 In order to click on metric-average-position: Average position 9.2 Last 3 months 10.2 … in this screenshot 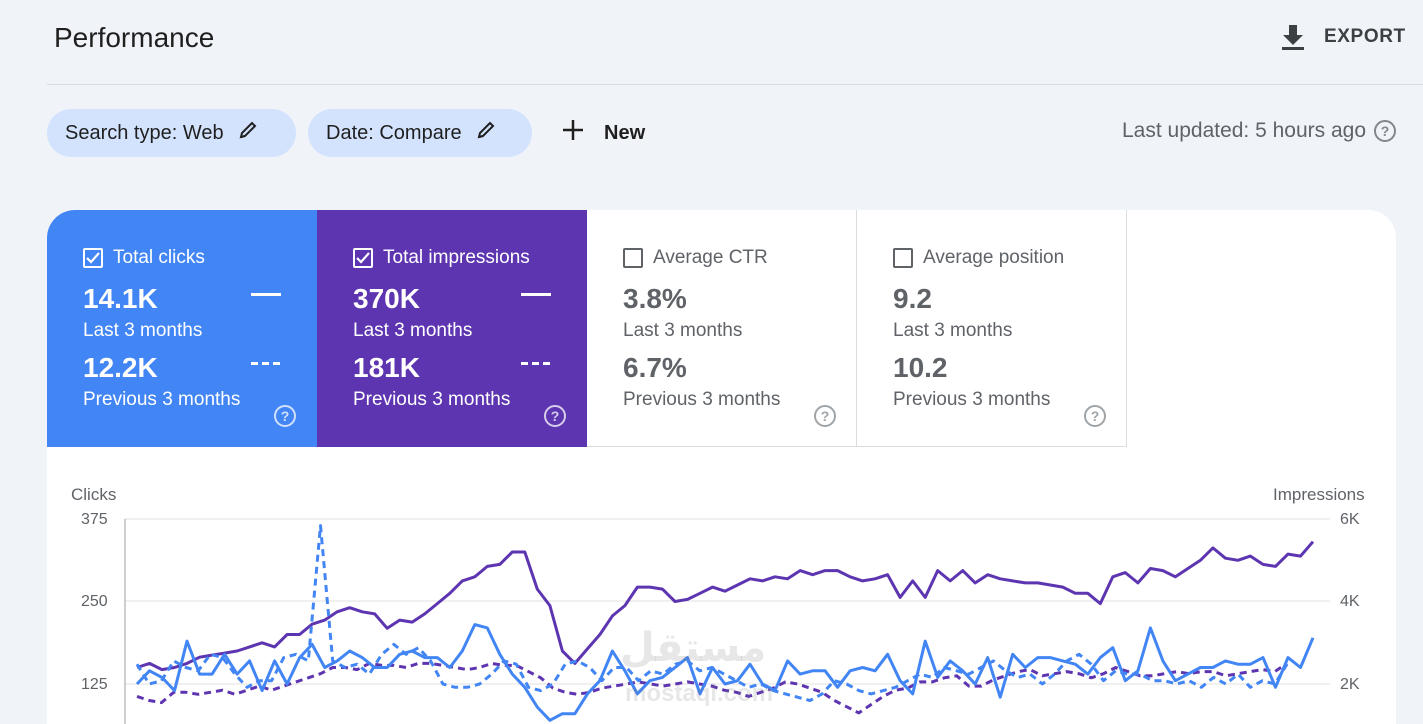, I will do `click(992, 328)`.